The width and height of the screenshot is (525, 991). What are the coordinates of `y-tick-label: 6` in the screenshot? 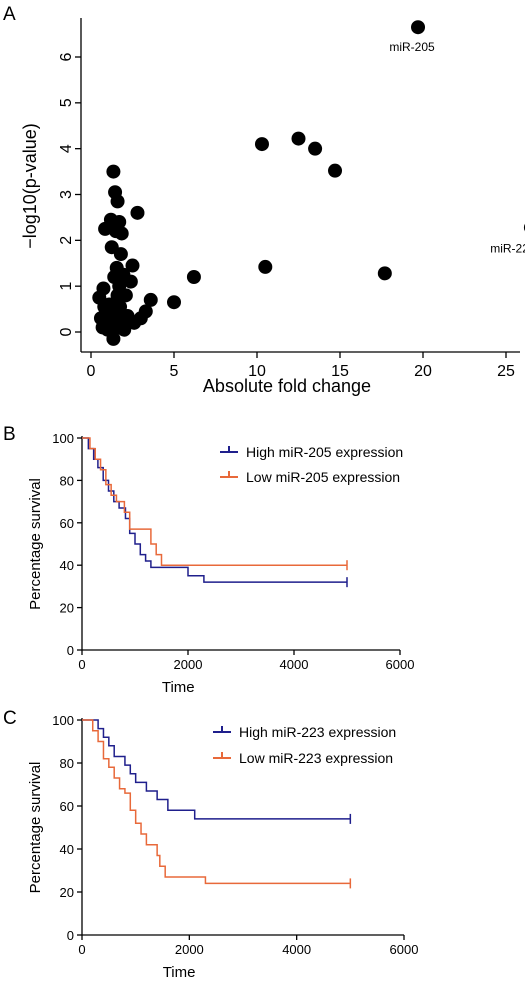 It's located at (66, 56).